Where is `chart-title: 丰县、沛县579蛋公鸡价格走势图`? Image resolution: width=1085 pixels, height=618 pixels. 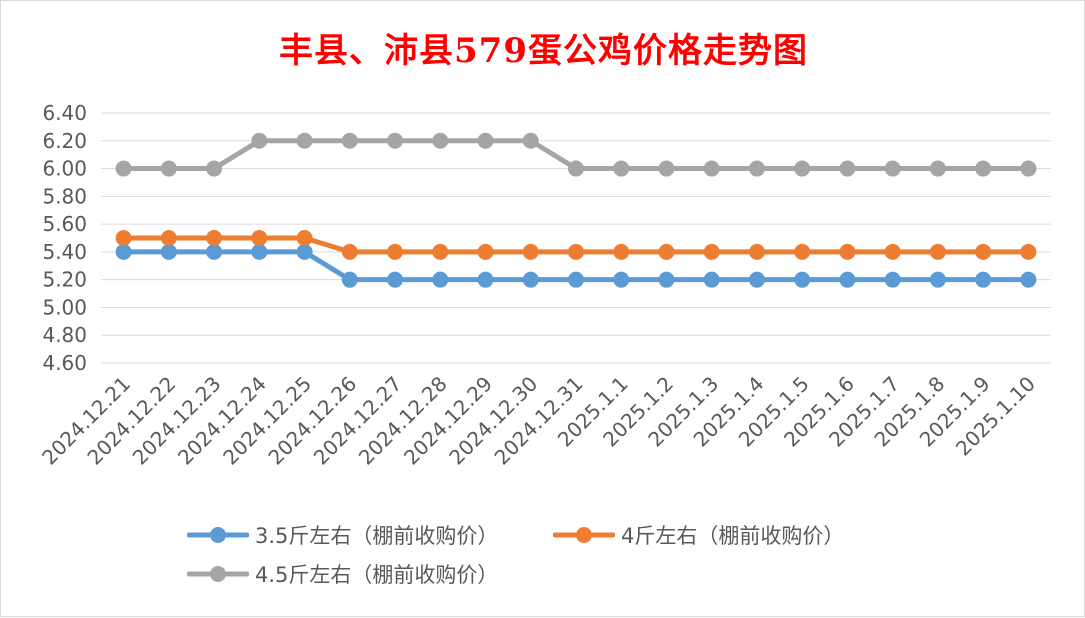
chart-title: 丰县、沛县579蛋公鸡价格走势图 is located at coordinates (543, 51).